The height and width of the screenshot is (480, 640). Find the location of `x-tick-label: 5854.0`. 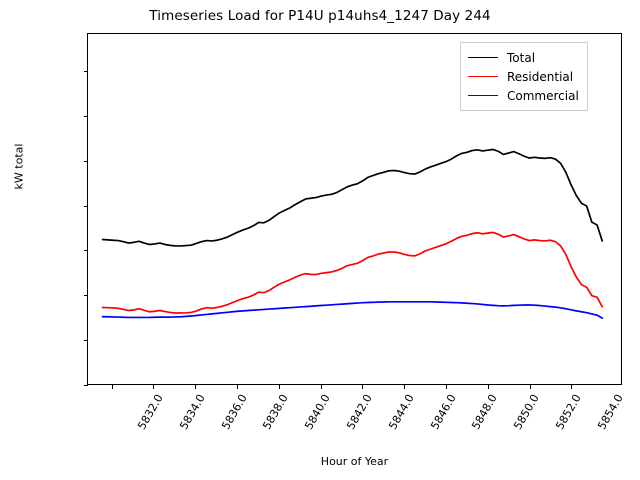

x-tick-label: 5854.0 is located at coordinates (610, 412).